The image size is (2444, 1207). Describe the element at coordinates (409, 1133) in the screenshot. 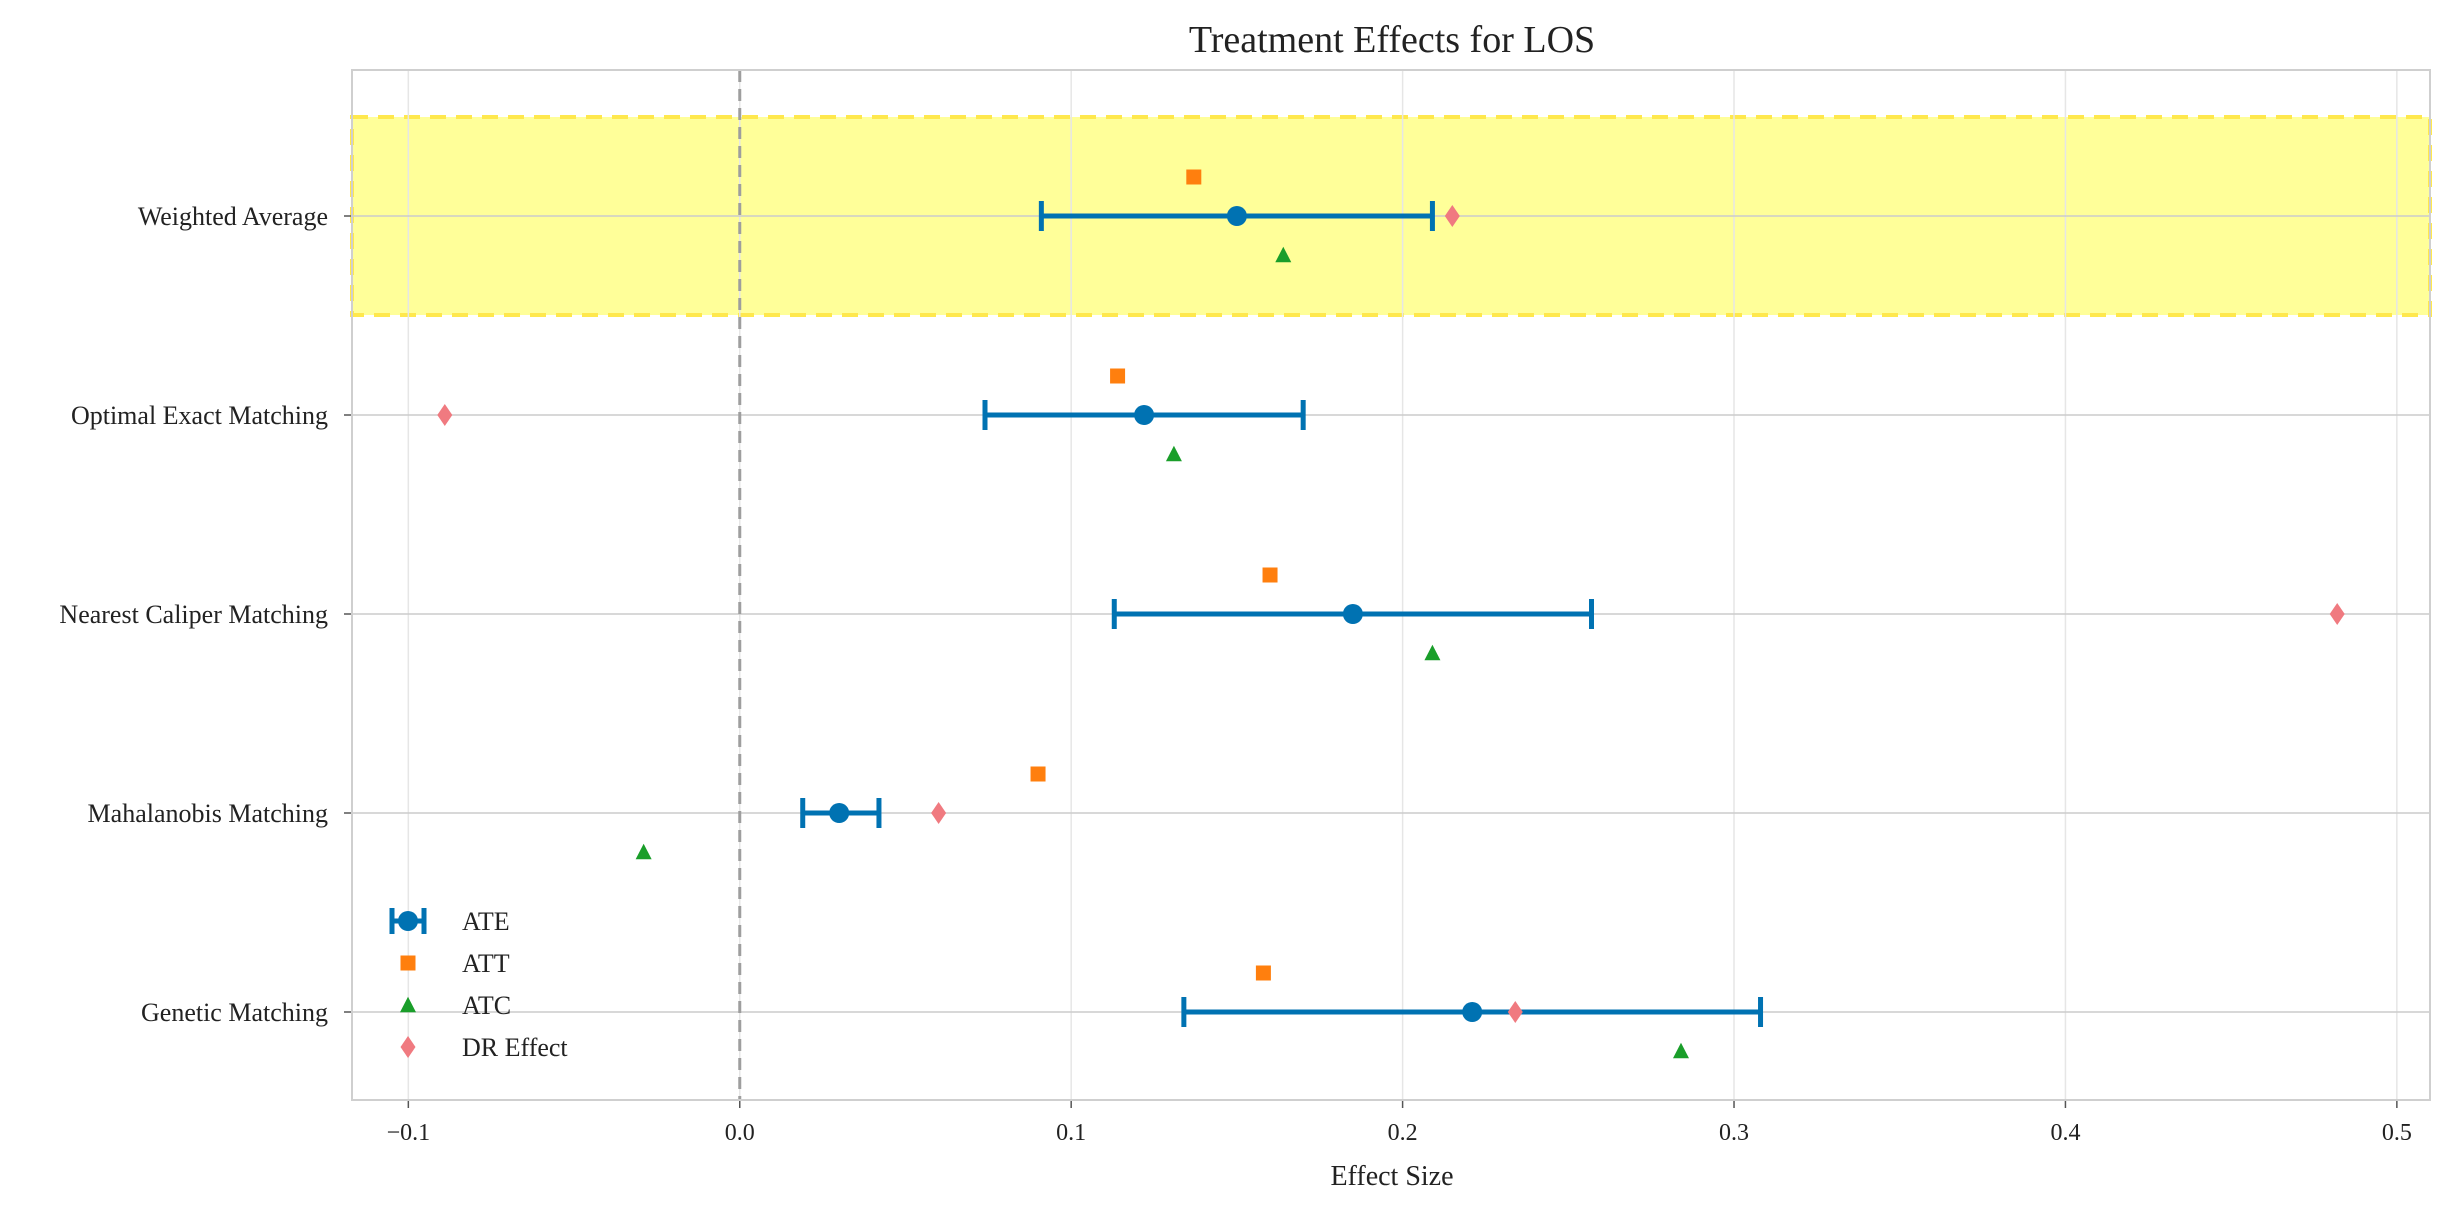

I see `x-tick-label: −0.1` at that location.